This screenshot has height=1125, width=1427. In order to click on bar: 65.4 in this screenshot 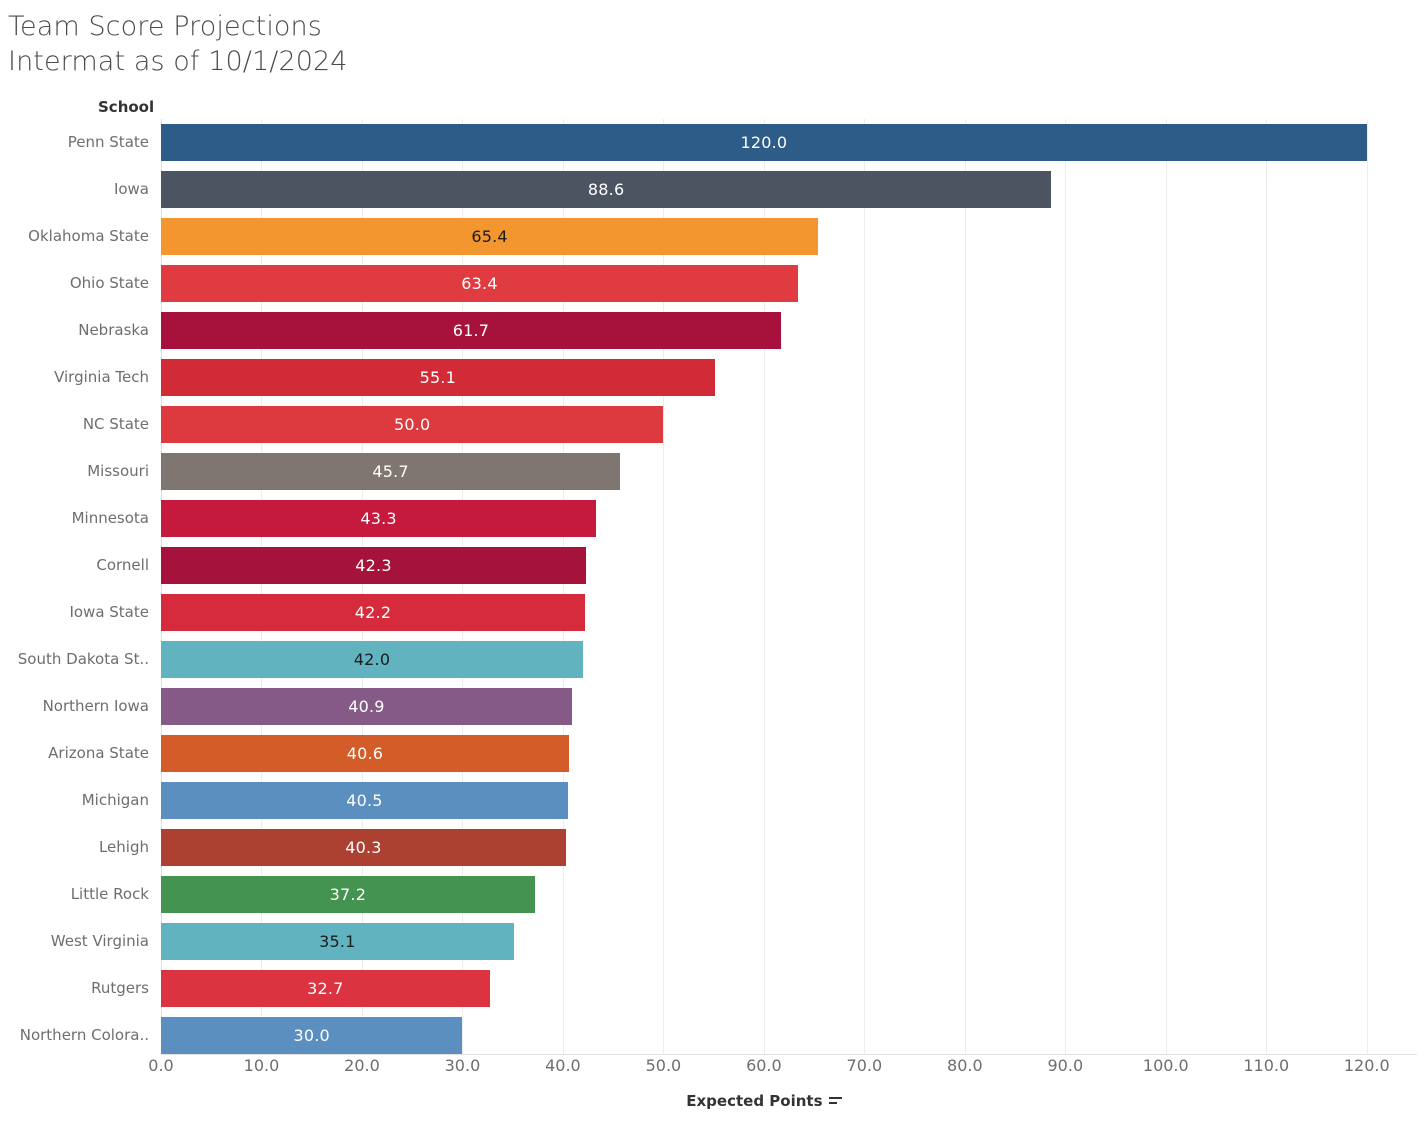, I will do `click(490, 236)`.